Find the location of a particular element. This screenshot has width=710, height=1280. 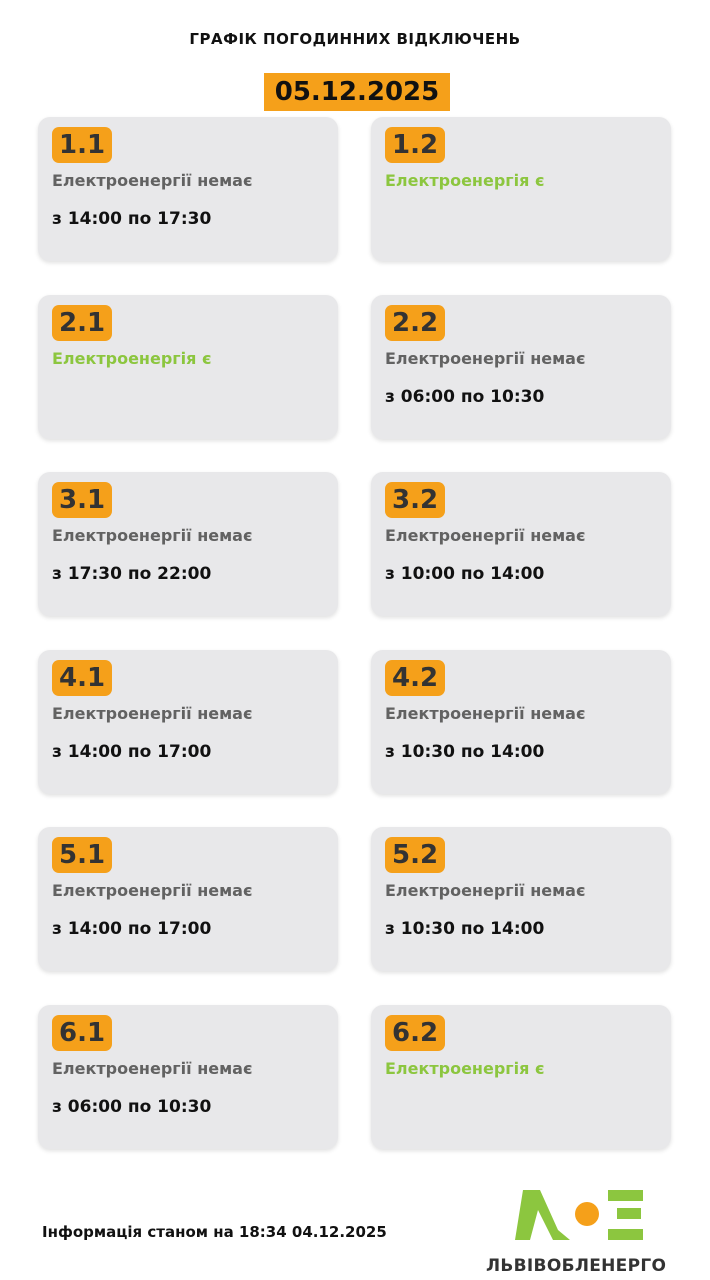

outage-time: з 14:00 по 17:30 is located at coordinates (132, 219).